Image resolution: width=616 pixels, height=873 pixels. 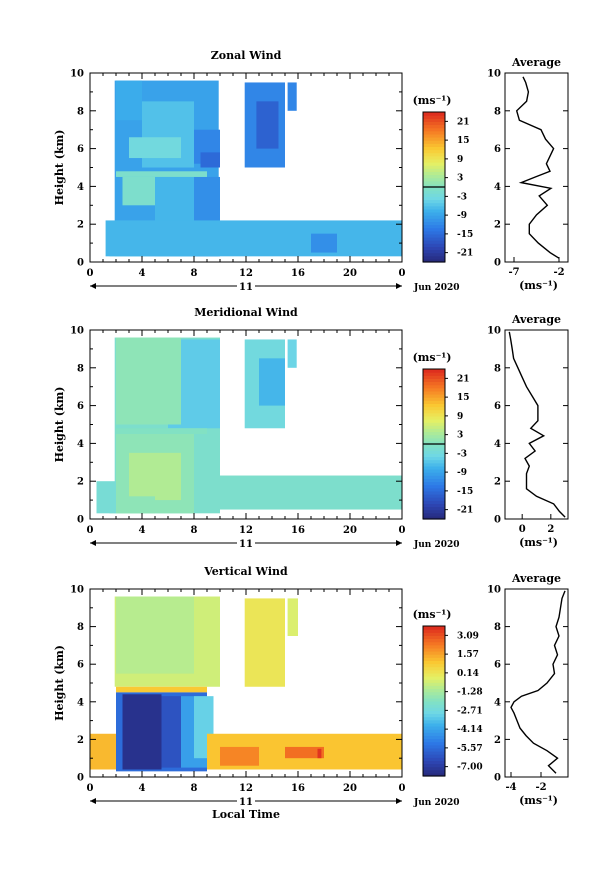 What do you see at coordinates (470, 711) in the screenshot?
I see `colorbar-tick-label: -2.71` at bounding box center [470, 711].